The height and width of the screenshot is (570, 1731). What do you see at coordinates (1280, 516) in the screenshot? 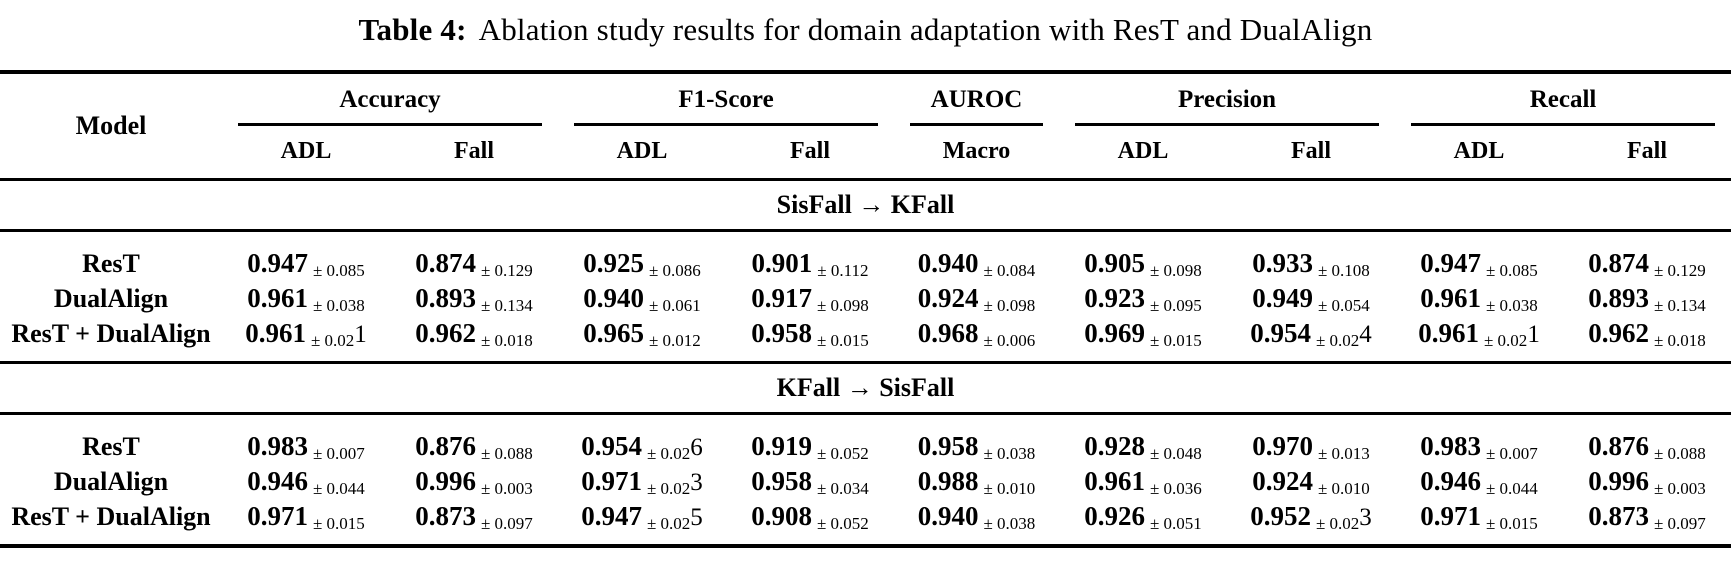
I see `metric-value: 0.952` at bounding box center [1280, 516].